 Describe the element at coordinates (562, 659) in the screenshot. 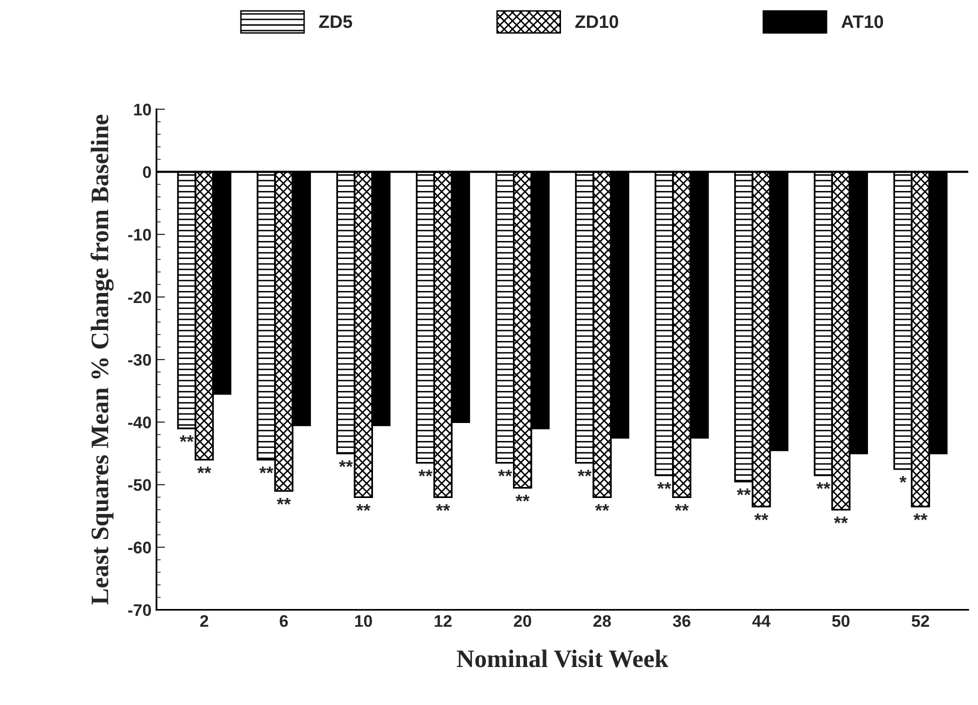

I see `x-axis-title: Nominal Visit Week` at that location.